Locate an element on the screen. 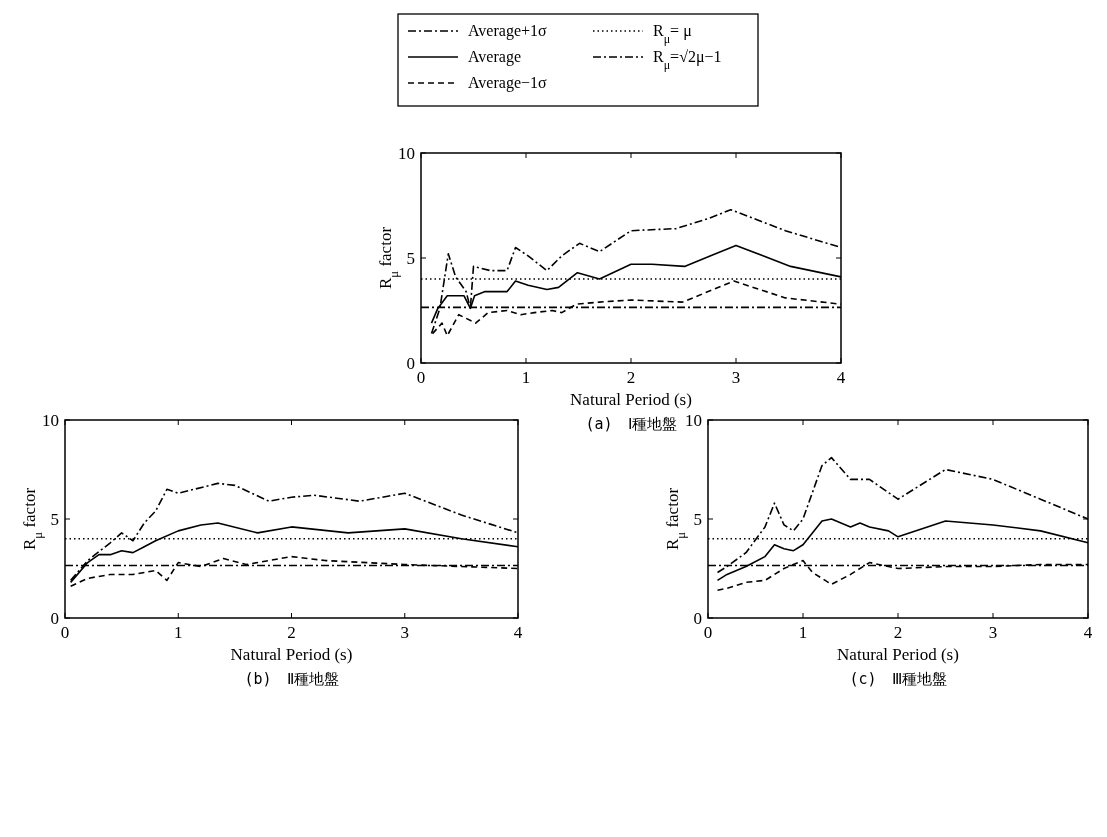  legend-label: R$_{μ}$= μ is located at coordinates (672, 34).